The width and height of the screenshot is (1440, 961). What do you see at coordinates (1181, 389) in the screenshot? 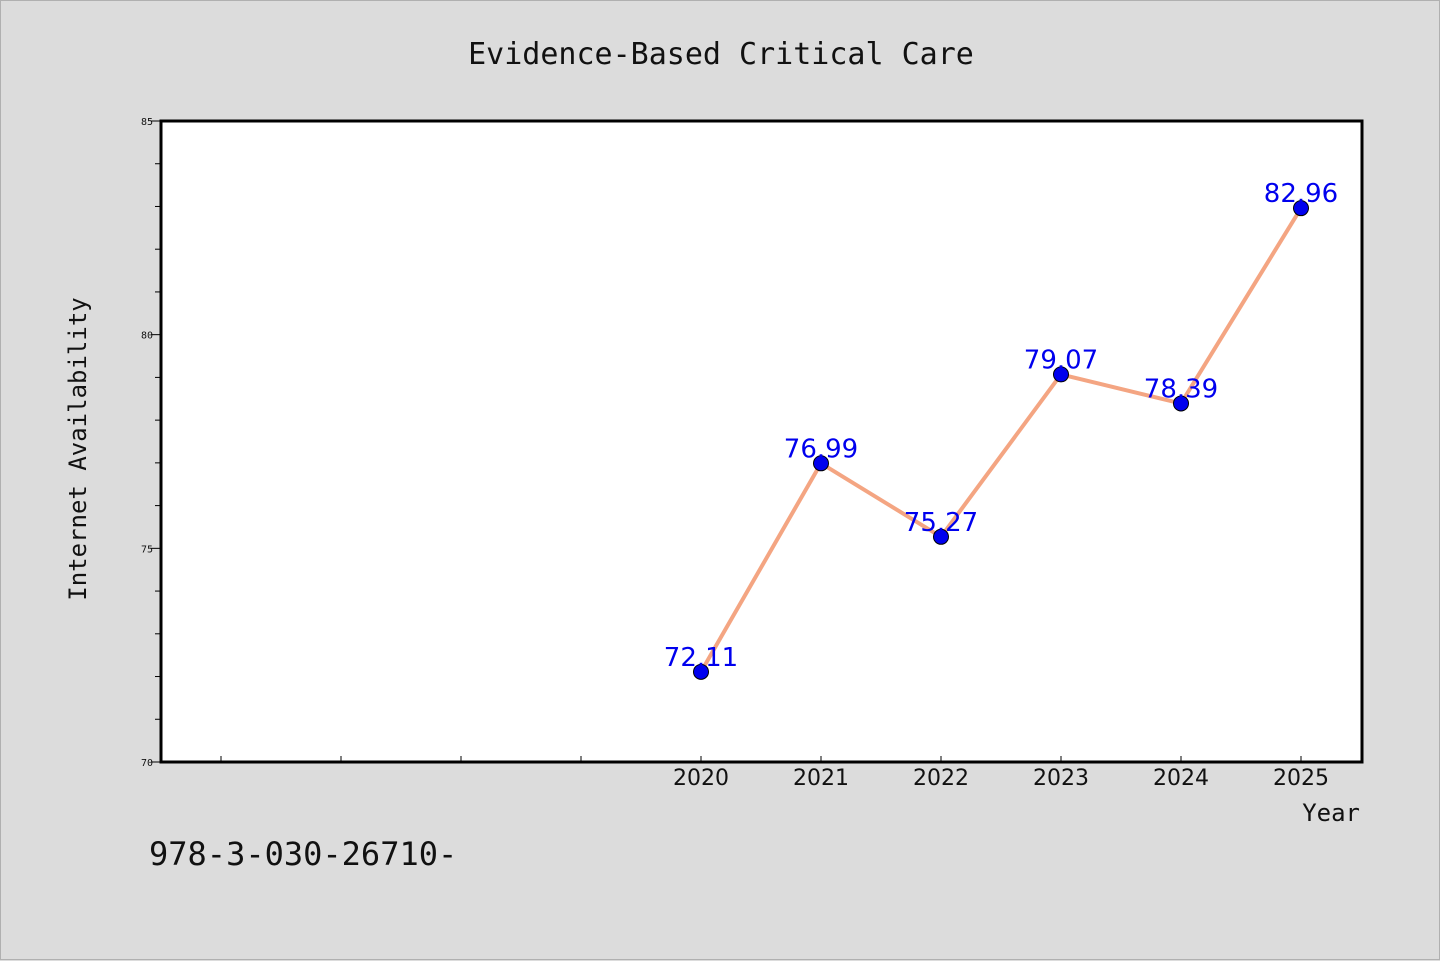
I see `data-label: 78.39` at bounding box center [1181, 389].